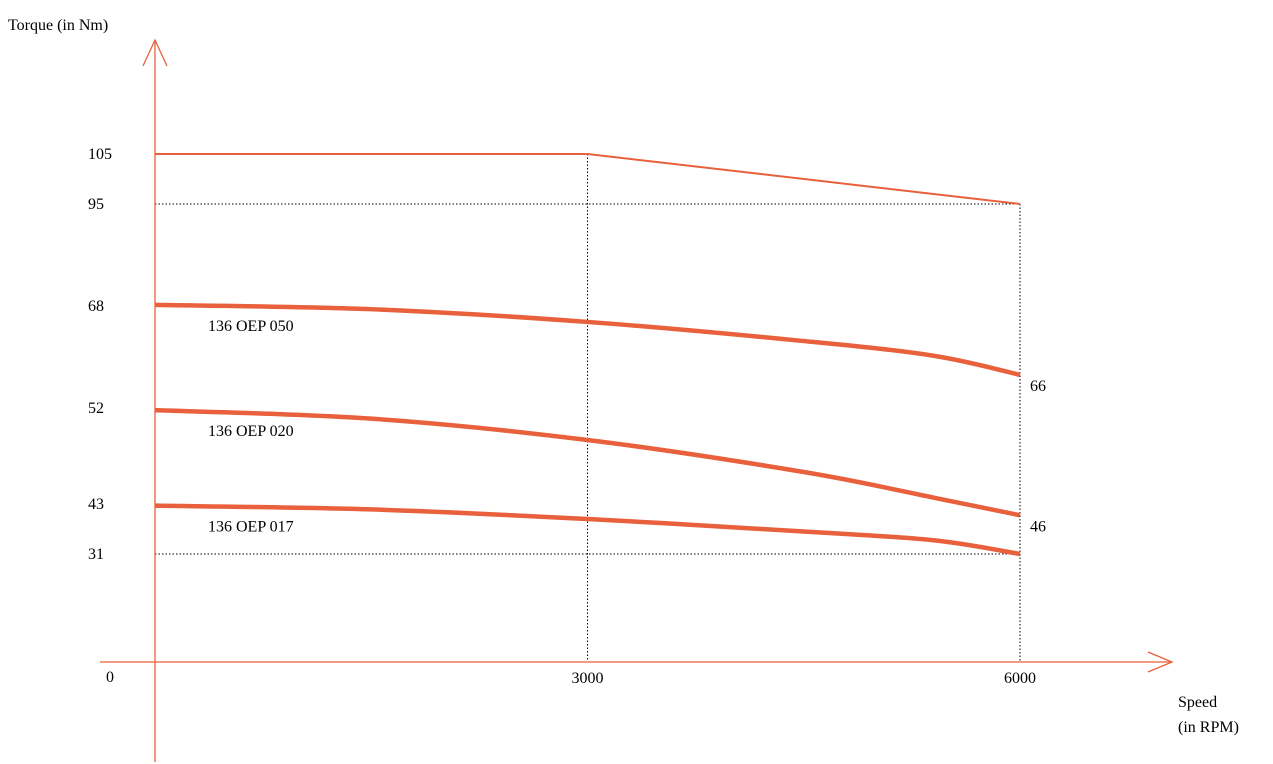 This screenshot has width=1273, height=764. I want to click on y-tick-label-31: 31, so click(96, 554).